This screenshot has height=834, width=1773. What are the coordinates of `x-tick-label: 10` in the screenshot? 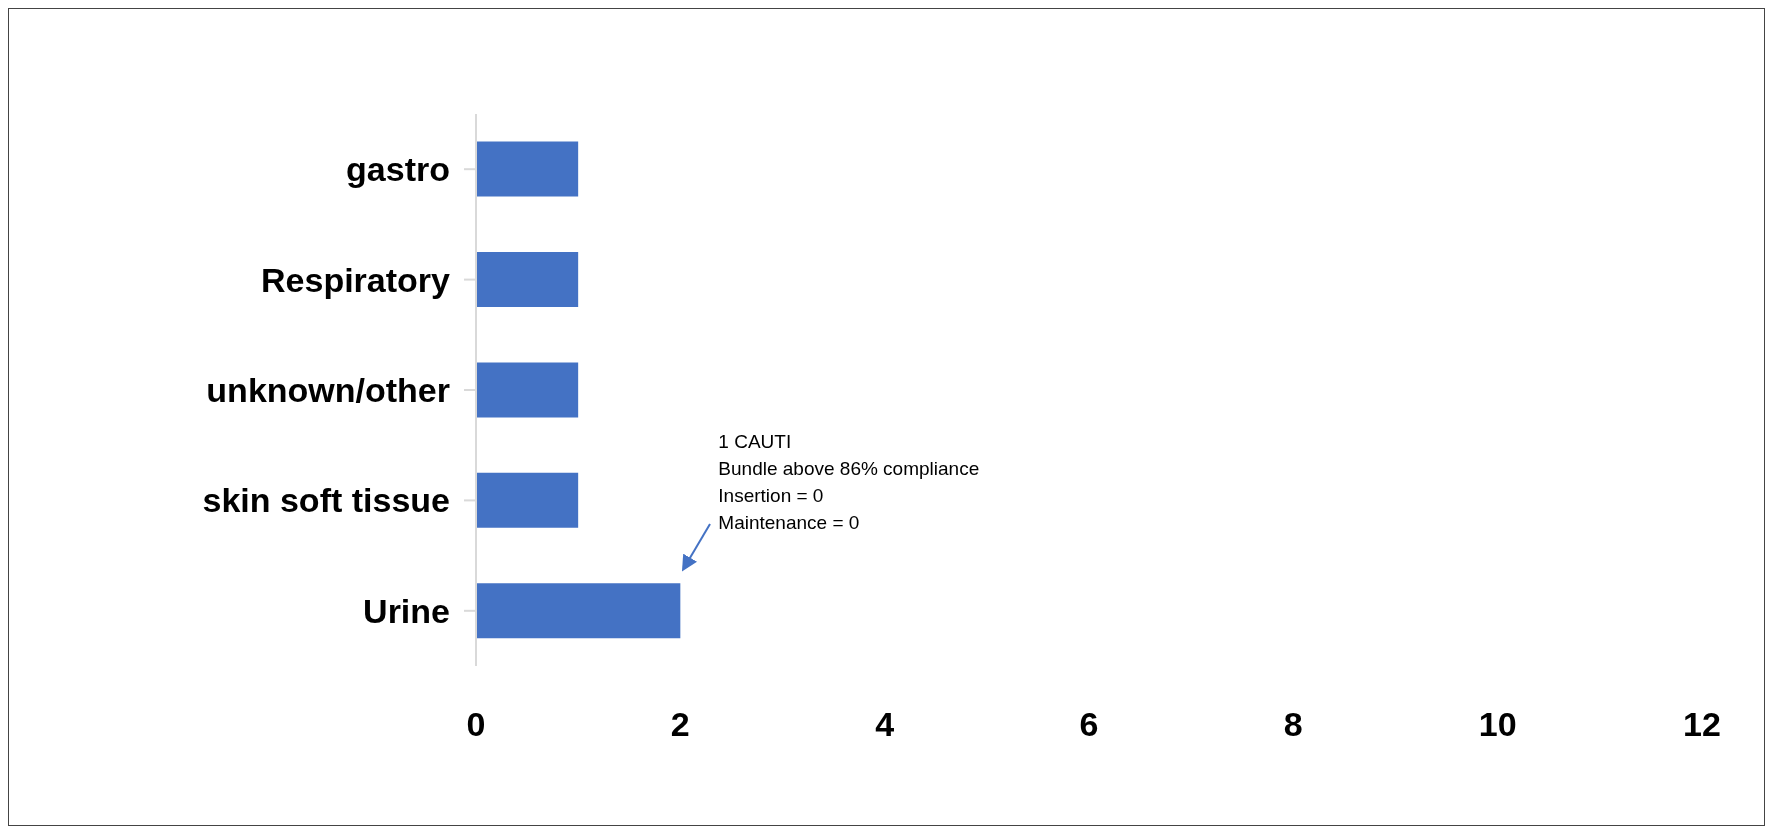 It's located at (1497, 724).